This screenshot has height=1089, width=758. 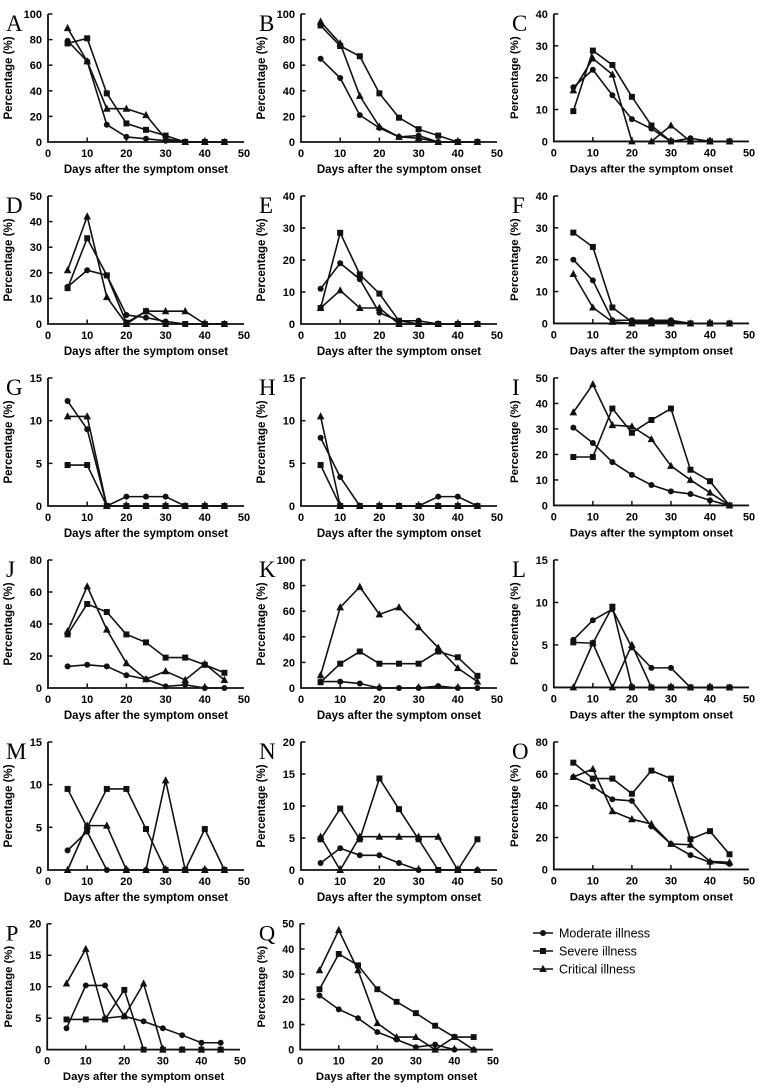 I want to click on y-tick-label: 60, so click(x=289, y=612).